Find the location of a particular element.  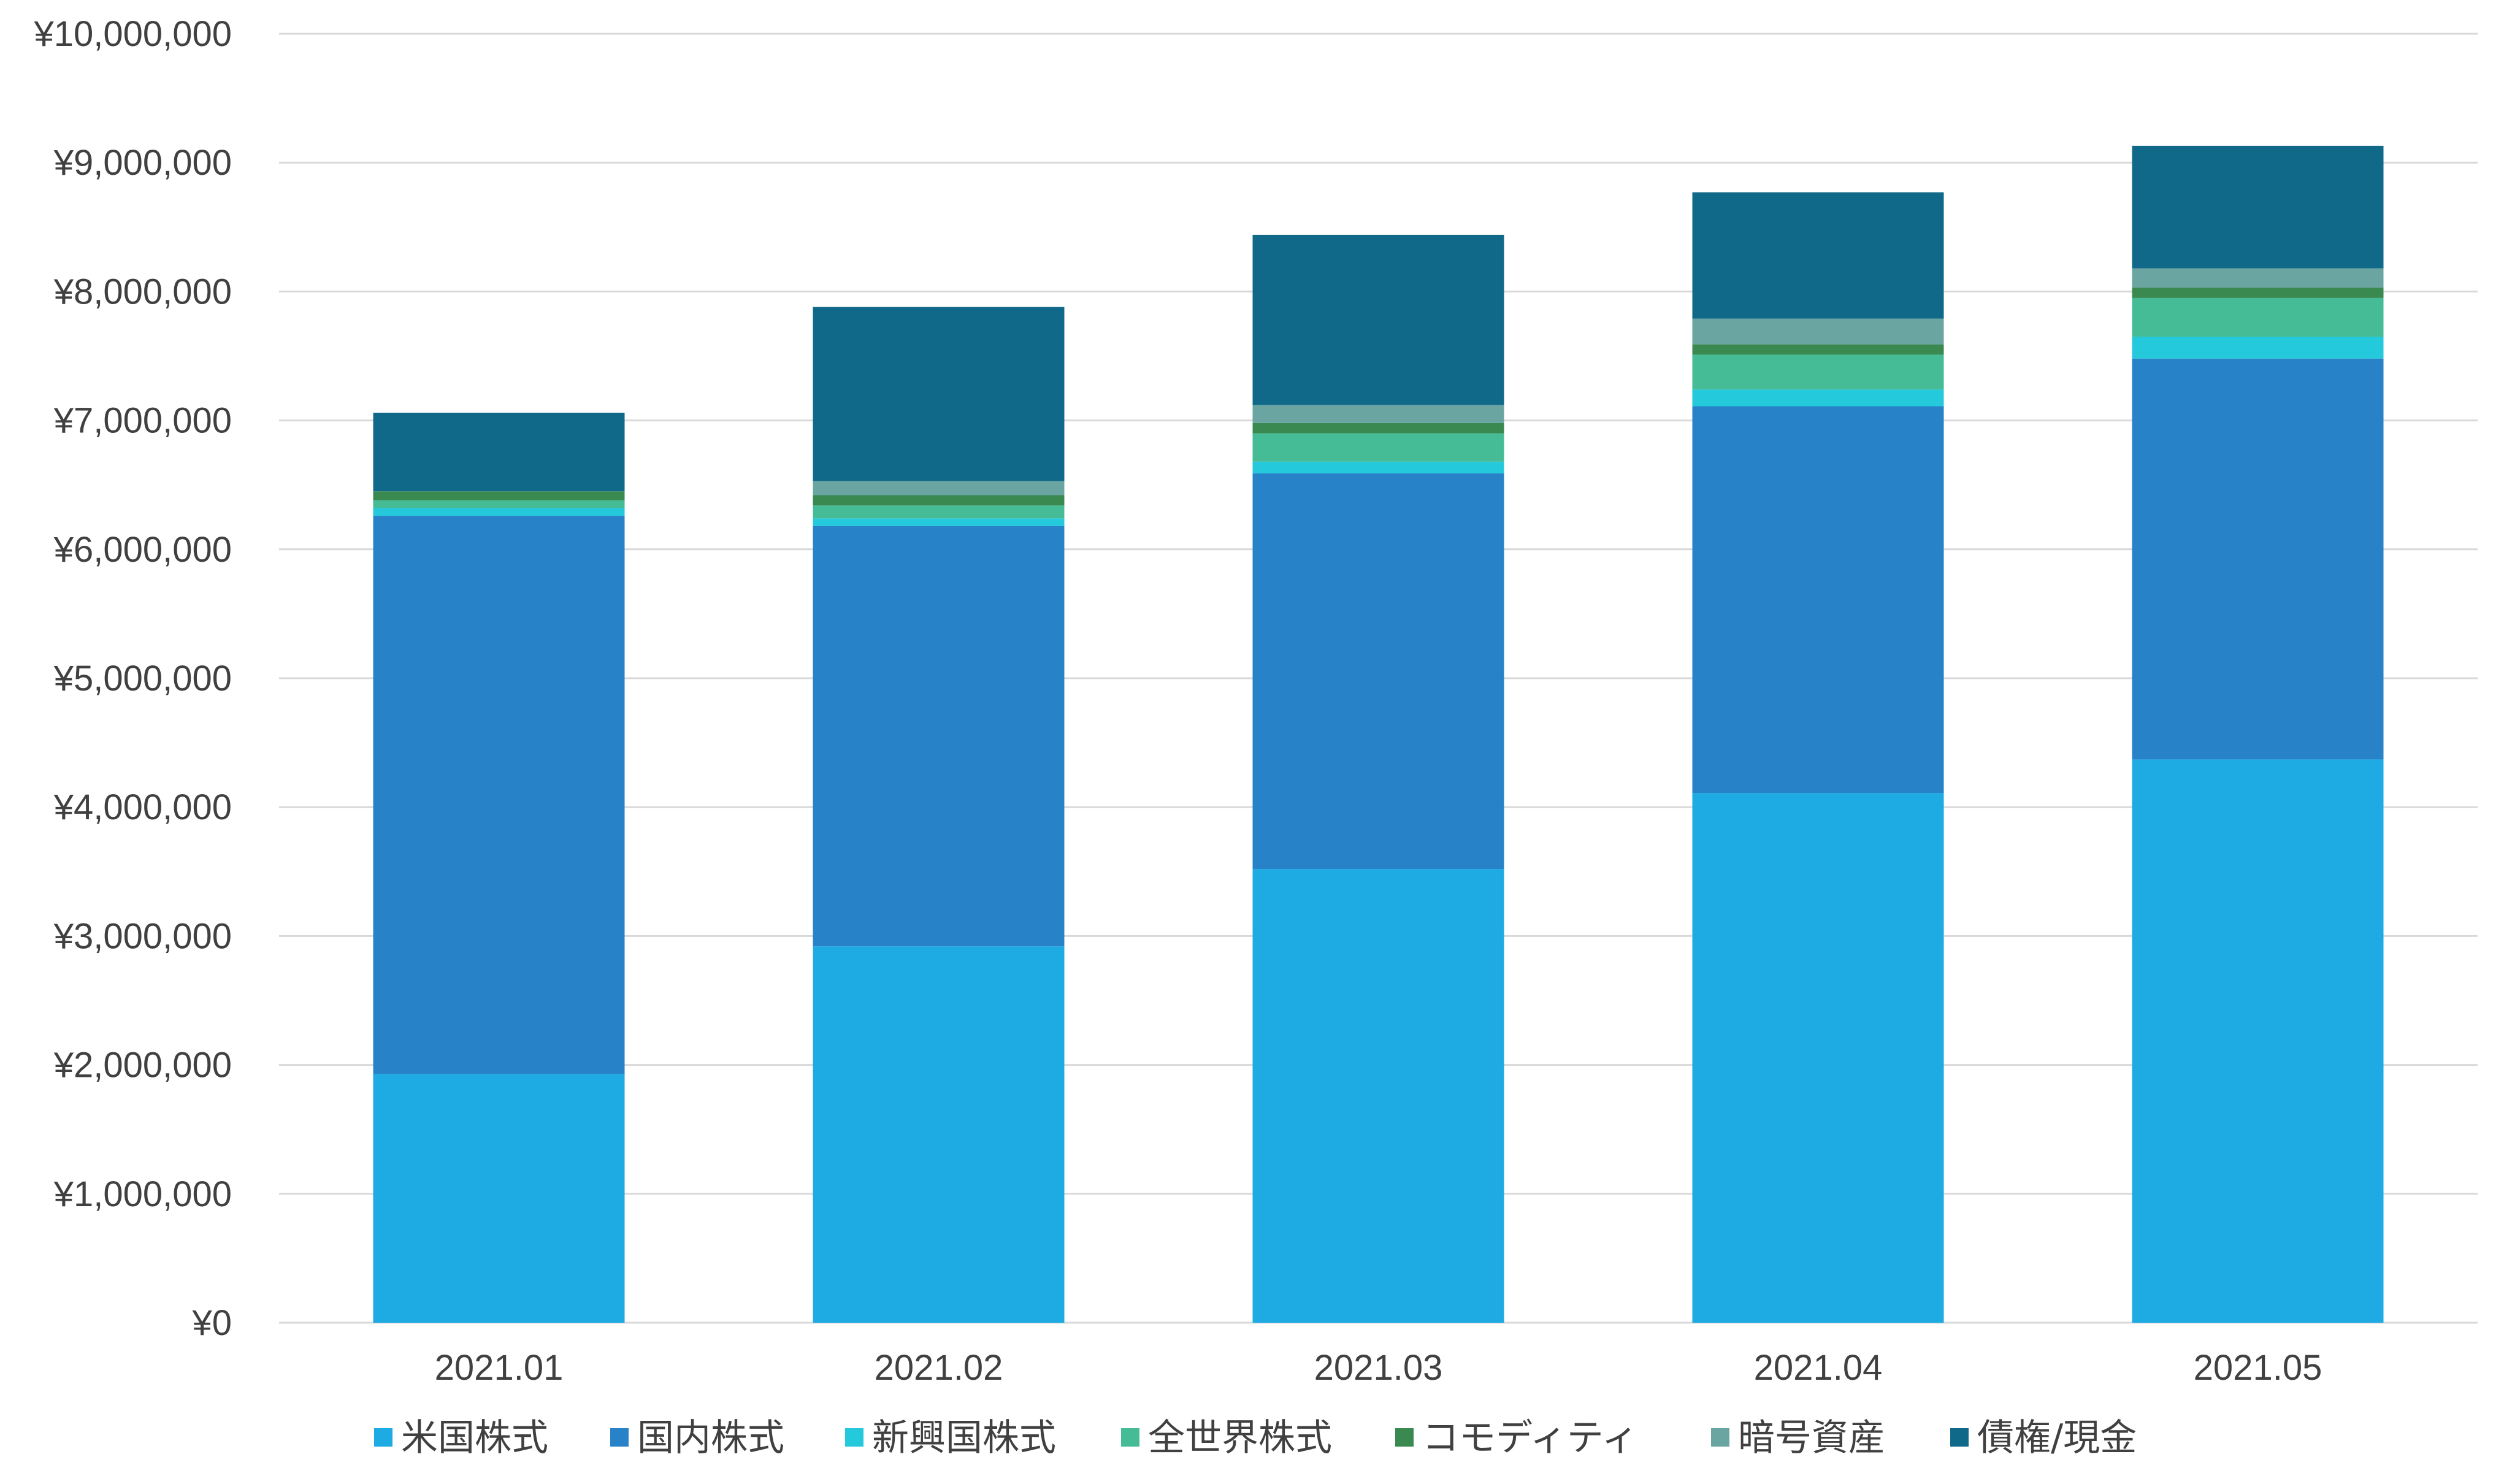

x-tick-label: 2021.01 is located at coordinates (500, 1368).